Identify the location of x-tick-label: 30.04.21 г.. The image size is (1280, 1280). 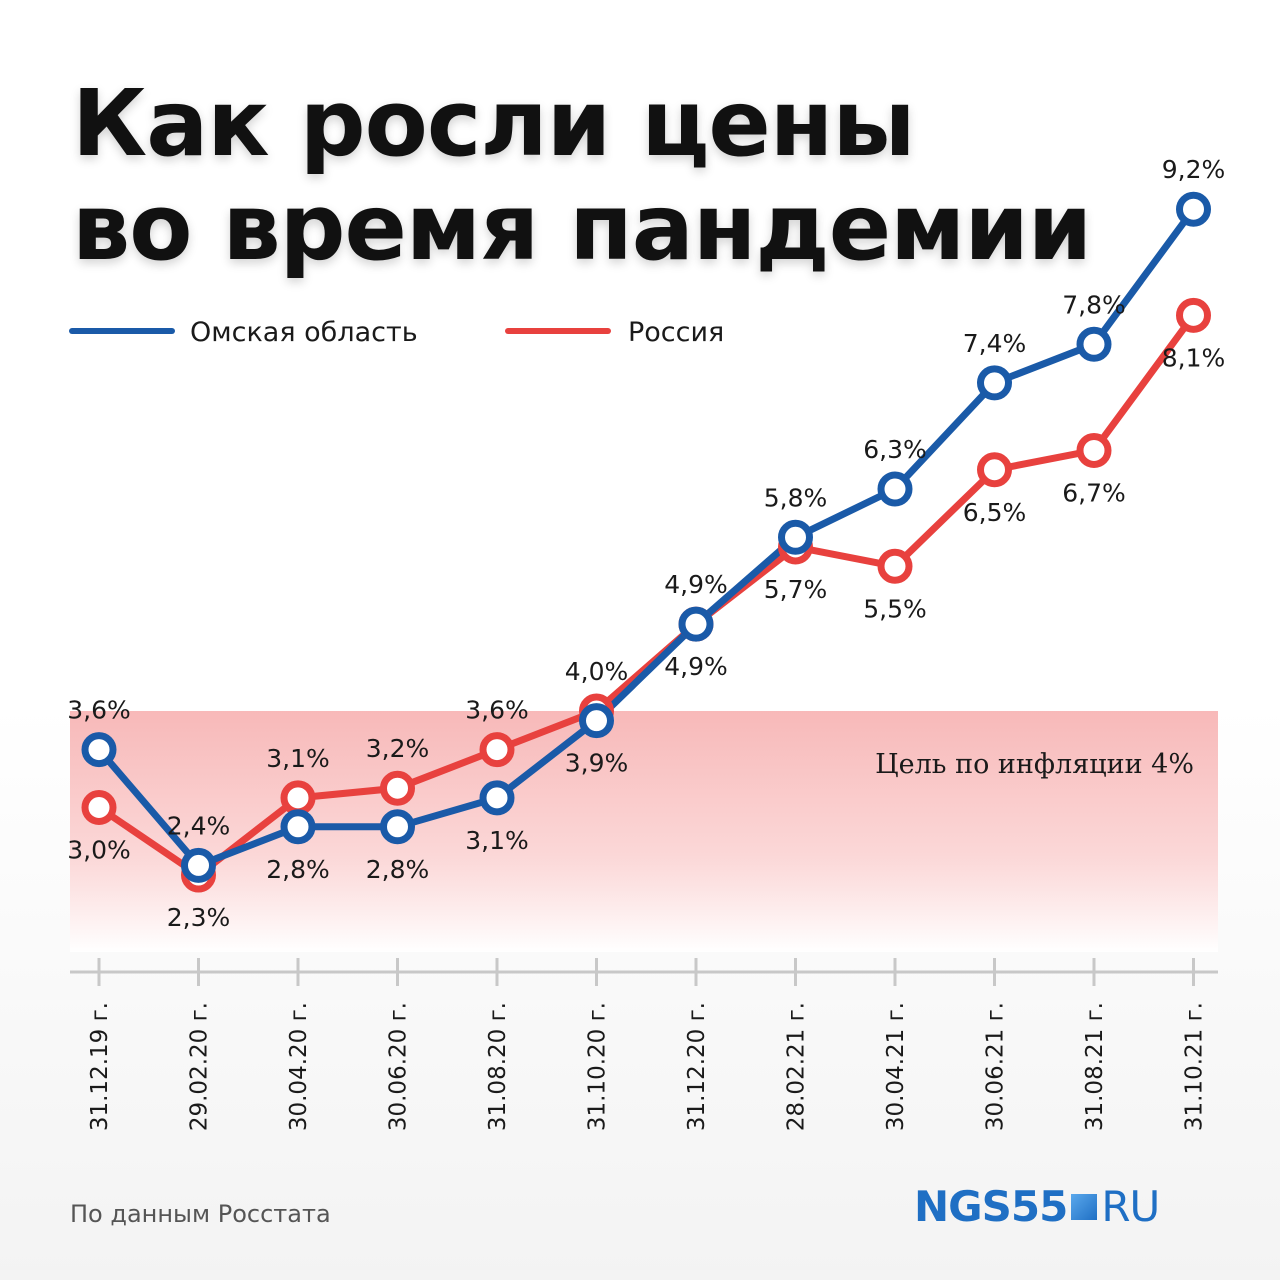
(896, 1066).